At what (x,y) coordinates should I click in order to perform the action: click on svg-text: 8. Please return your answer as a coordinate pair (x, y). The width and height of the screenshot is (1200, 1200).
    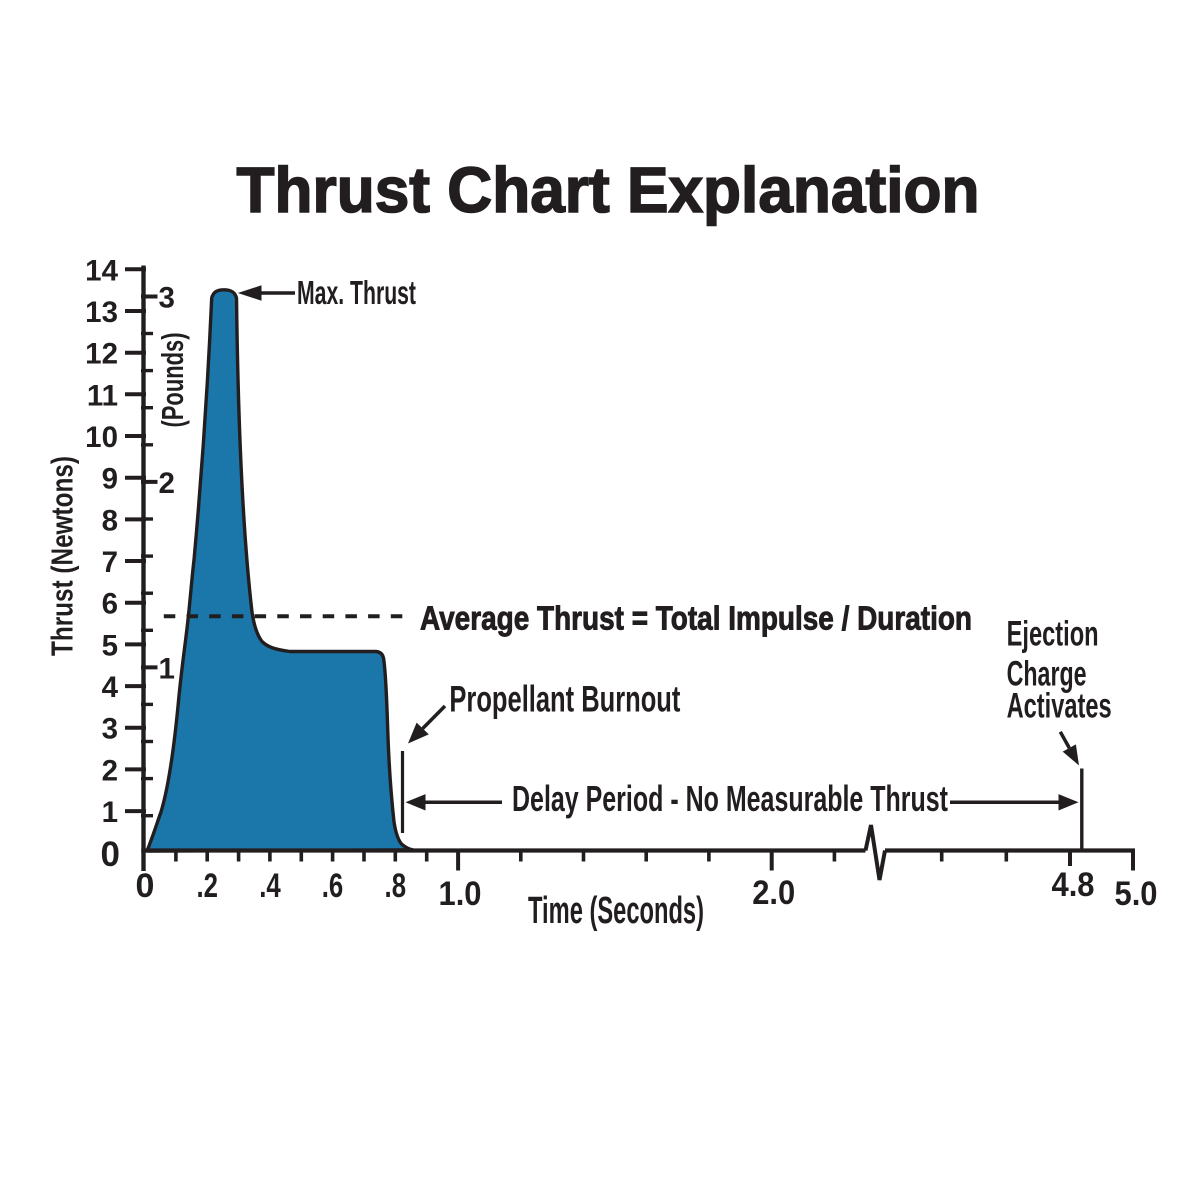
    Looking at the image, I should click on (110, 520).